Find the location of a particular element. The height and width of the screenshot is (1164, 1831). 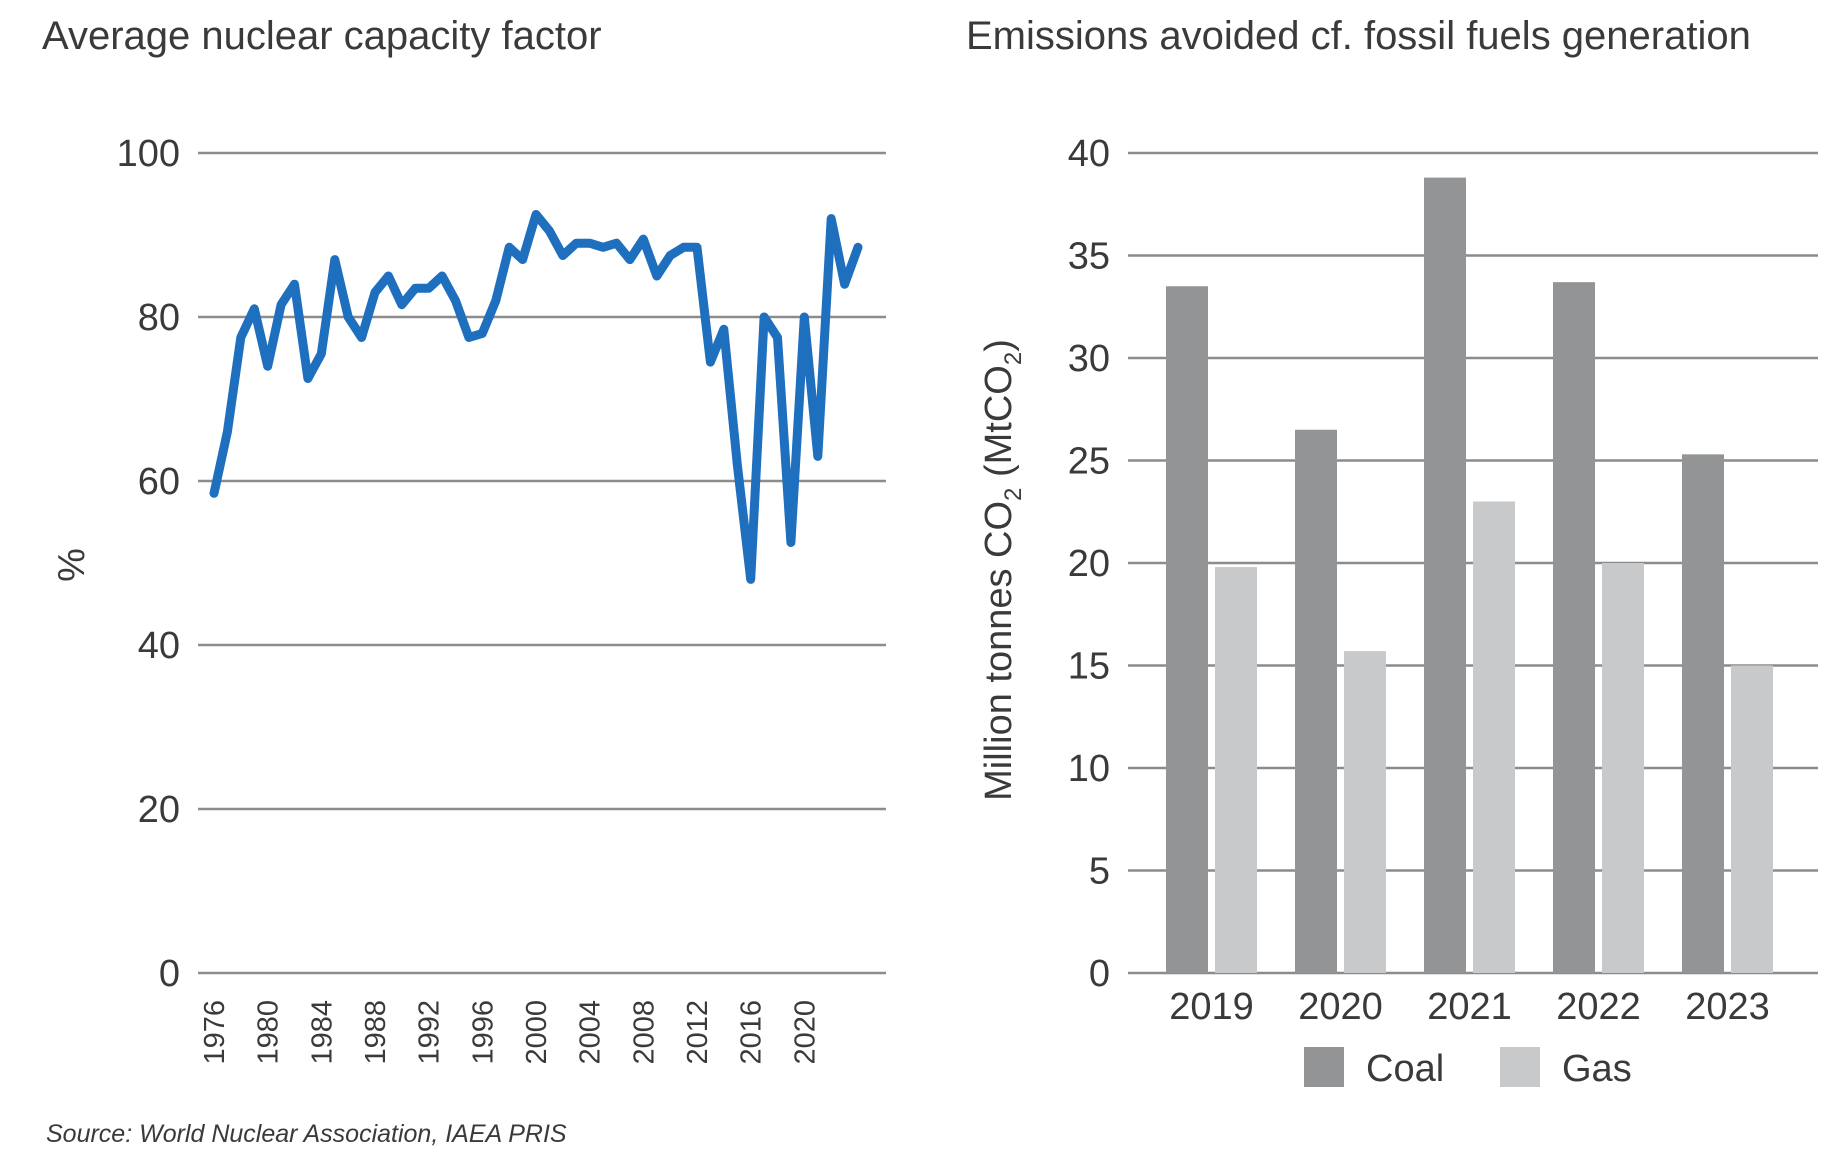

left-x-tick: 1996 is located at coordinates (483, 1032).